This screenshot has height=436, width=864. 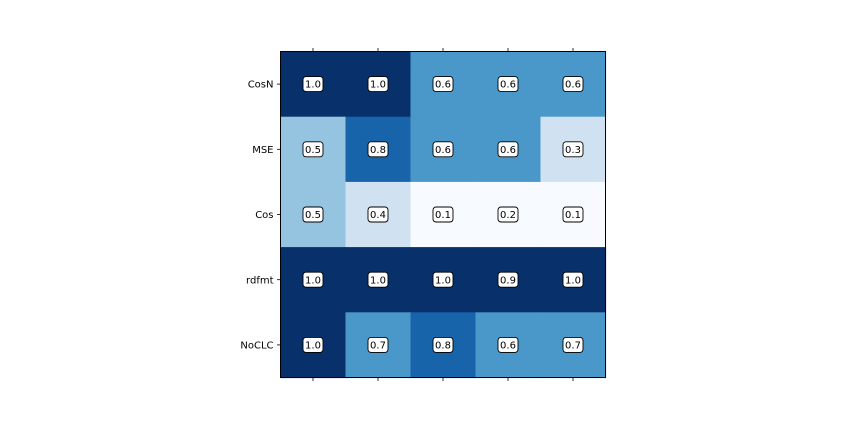 I want to click on y-tick-label-1: MSE, so click(x=262, y=150).